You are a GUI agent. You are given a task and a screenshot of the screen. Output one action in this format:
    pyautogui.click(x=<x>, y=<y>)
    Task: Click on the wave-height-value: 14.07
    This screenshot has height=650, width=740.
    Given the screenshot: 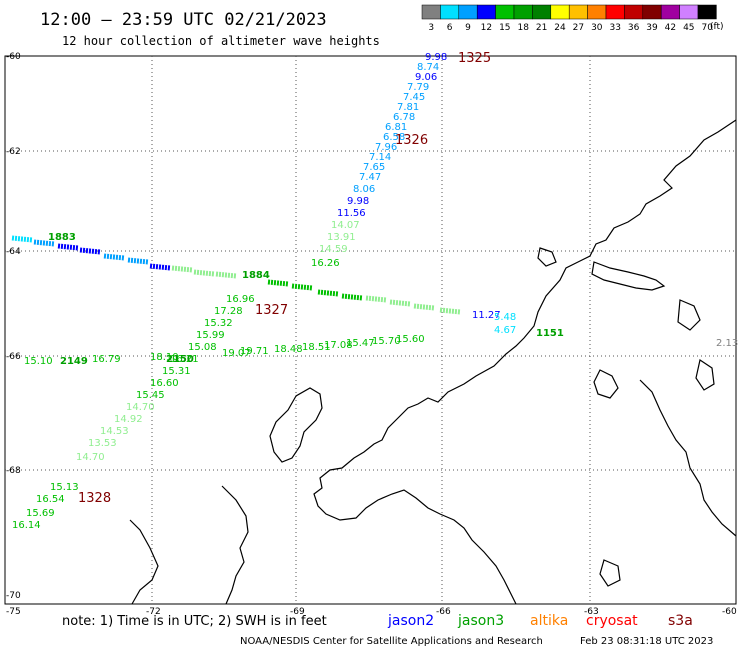 What is the action you would take?
    pyautogui.click(x=345, y=225)
    